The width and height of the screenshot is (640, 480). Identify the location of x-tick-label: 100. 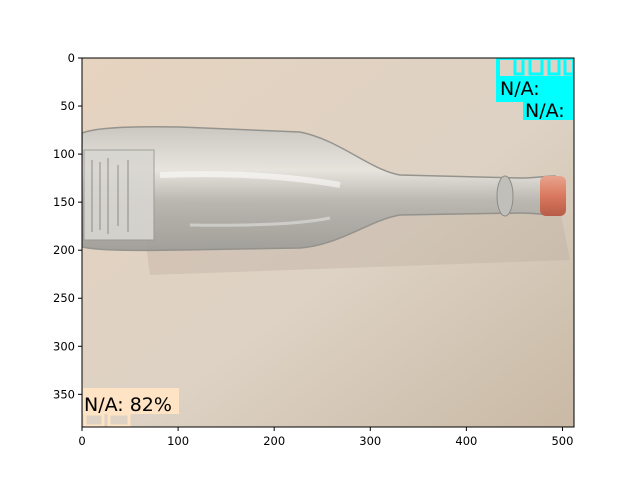
(178, 441).